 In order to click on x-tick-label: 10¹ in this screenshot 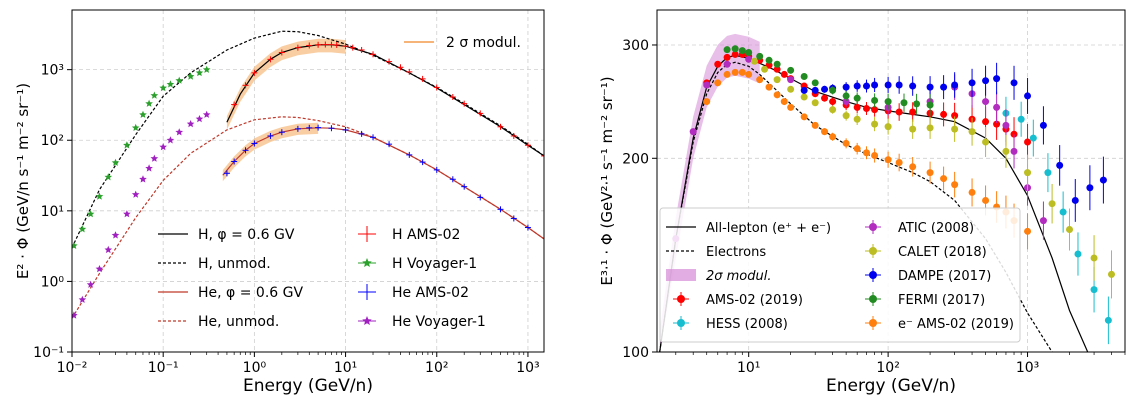, I will do `click(748, 368)`.